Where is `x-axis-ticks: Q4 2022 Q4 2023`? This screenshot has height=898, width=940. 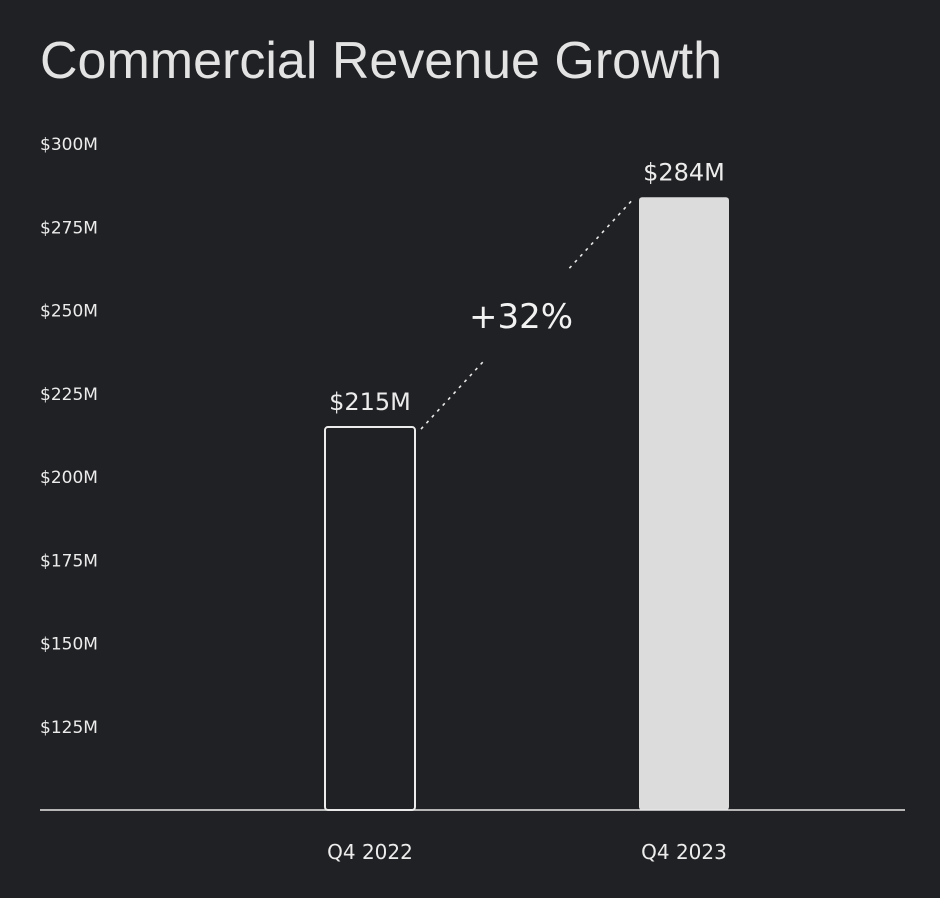
x-axis-ticks: Q4 2022 Q4 2023 is located at coordinates (527, 852).